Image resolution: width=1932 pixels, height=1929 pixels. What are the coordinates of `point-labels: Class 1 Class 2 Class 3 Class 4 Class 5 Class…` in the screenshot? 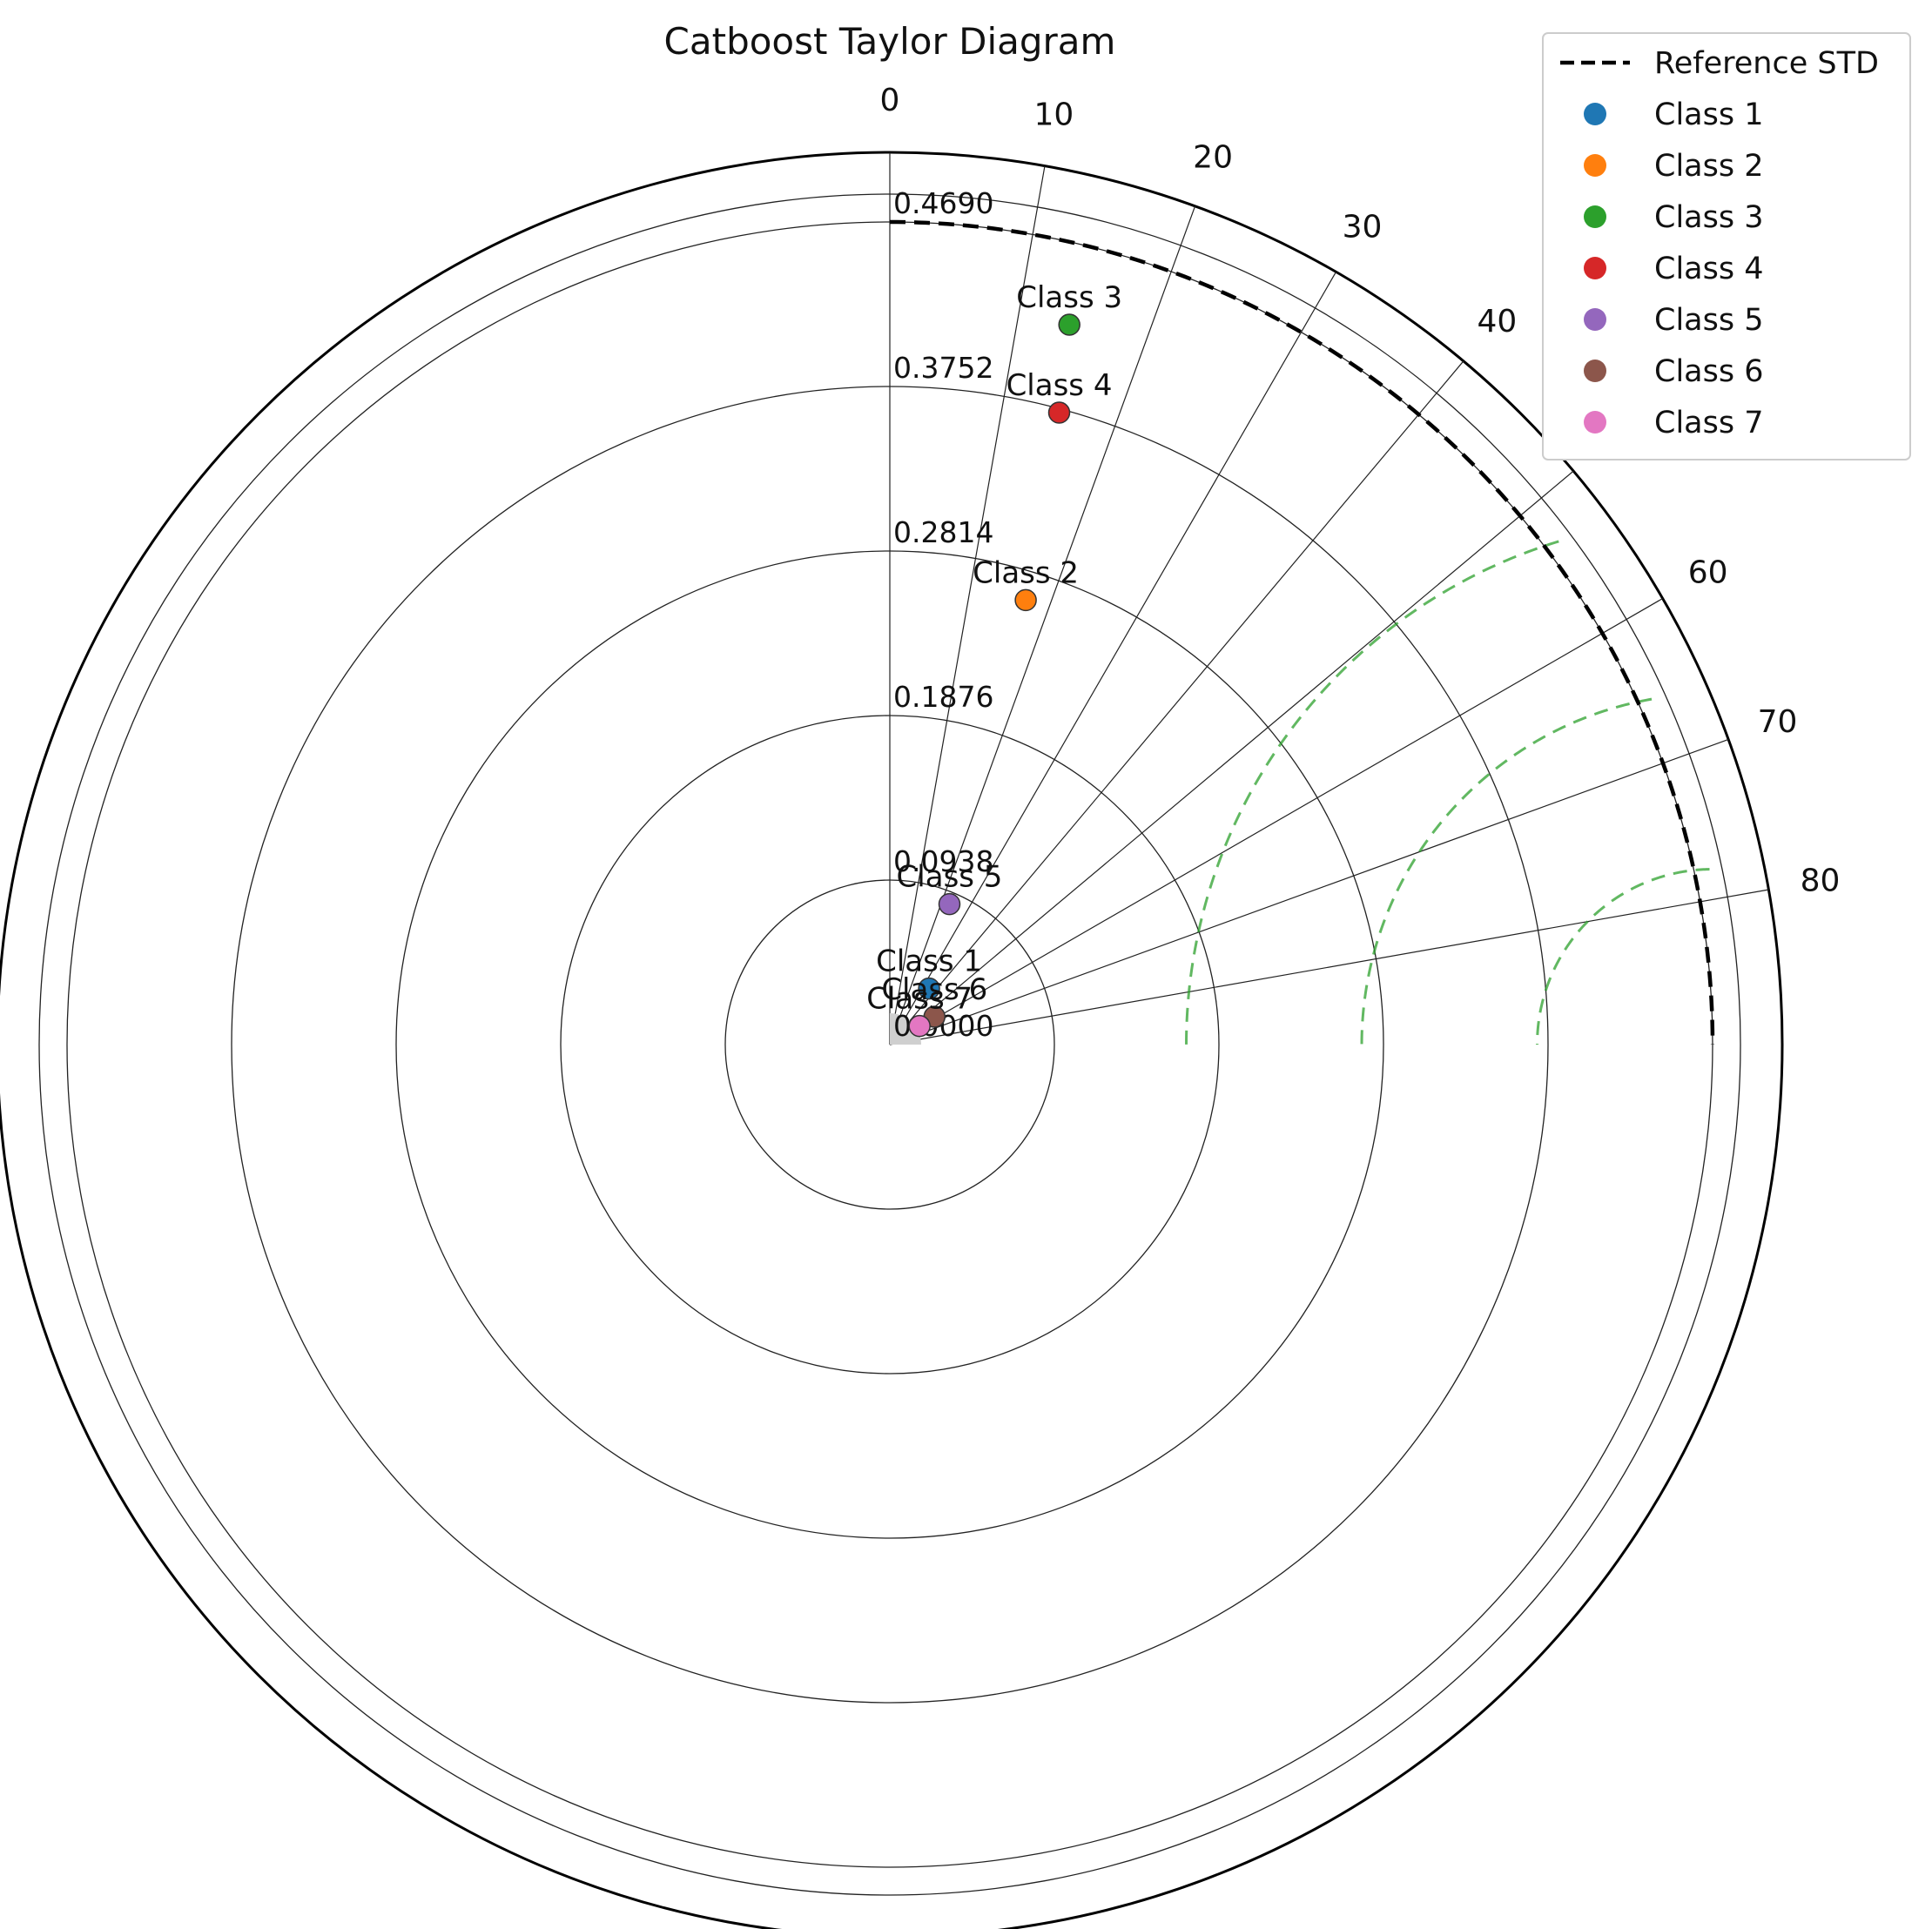 It's located at (994, 648).